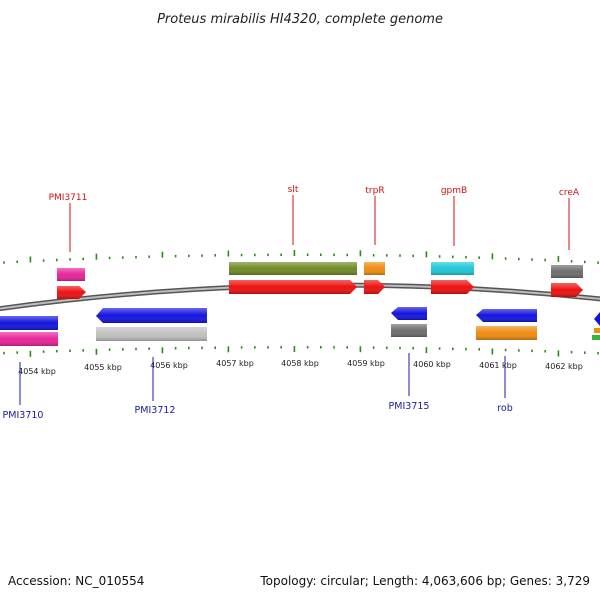 This screenshot has height=600, width=600. What do you see at coordinates (597, 330) in the screenshot?
I see `gene-edge-feature` at bounding box center [597, 330].